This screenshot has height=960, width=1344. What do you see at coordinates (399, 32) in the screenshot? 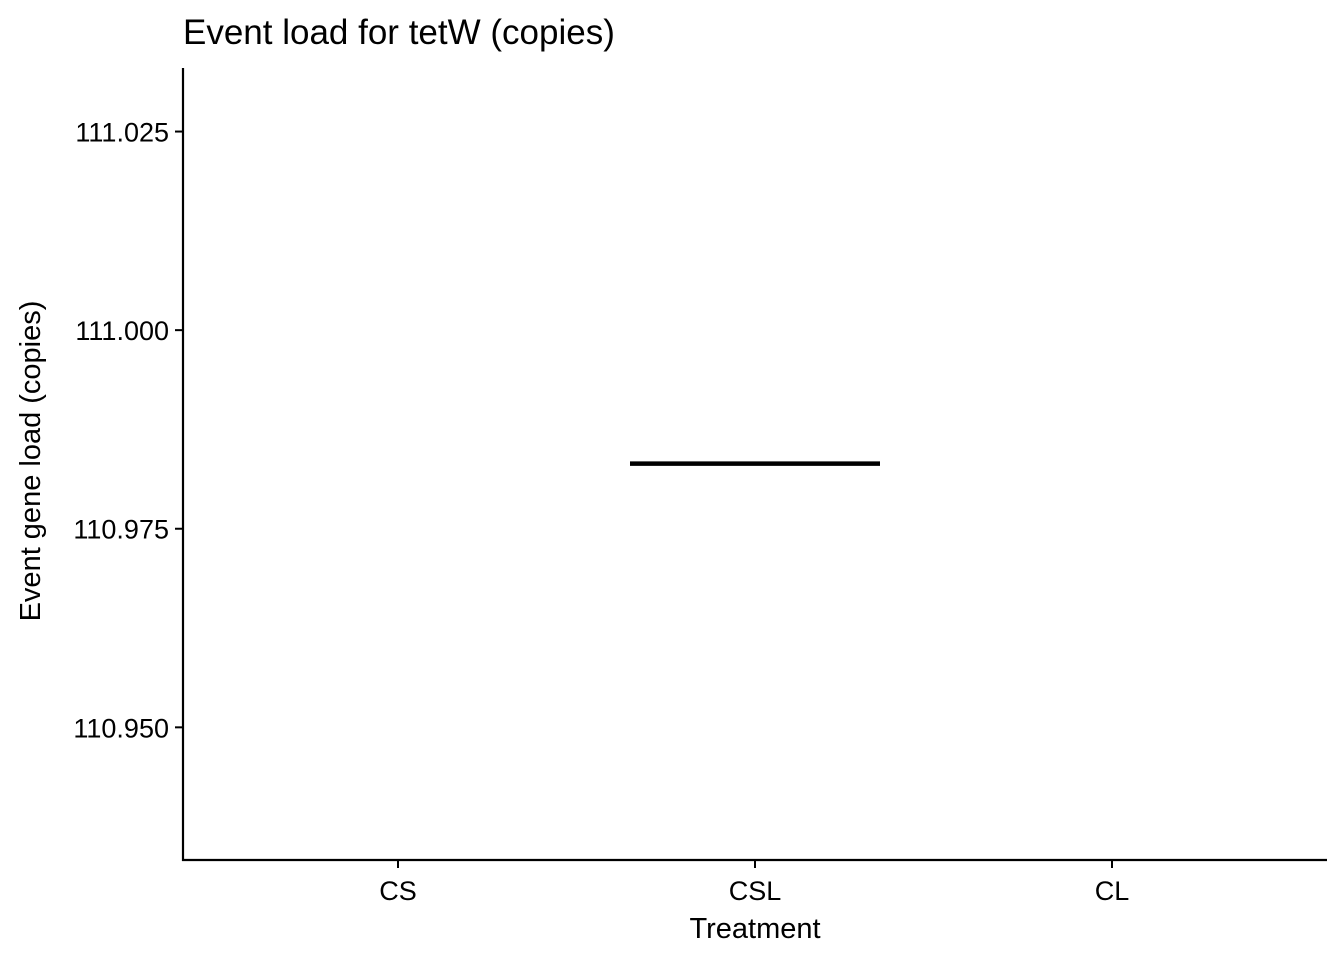
I see `chart-title: Event load for tetW (copies)` at bounding box center [399, 32].